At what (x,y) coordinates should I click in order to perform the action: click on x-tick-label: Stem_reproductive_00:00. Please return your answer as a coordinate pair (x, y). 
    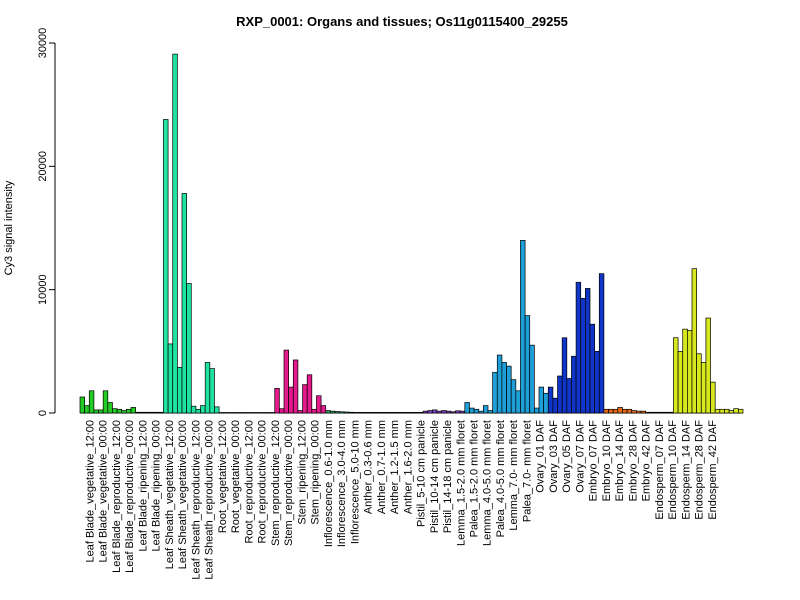
    Looking at the image, I should click on (289, 483).